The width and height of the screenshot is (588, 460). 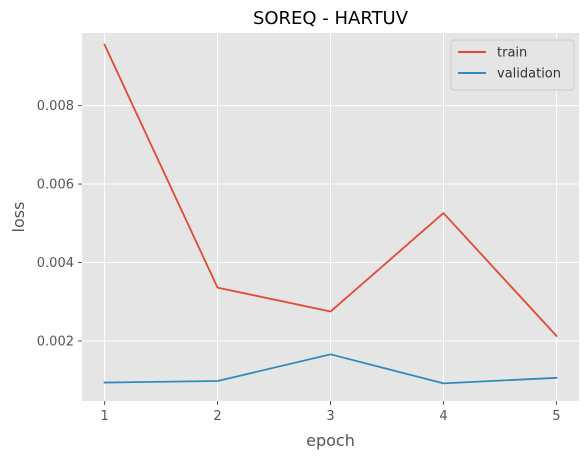 I want to click on x-tick-label: 3, so click(x=330, y=416).